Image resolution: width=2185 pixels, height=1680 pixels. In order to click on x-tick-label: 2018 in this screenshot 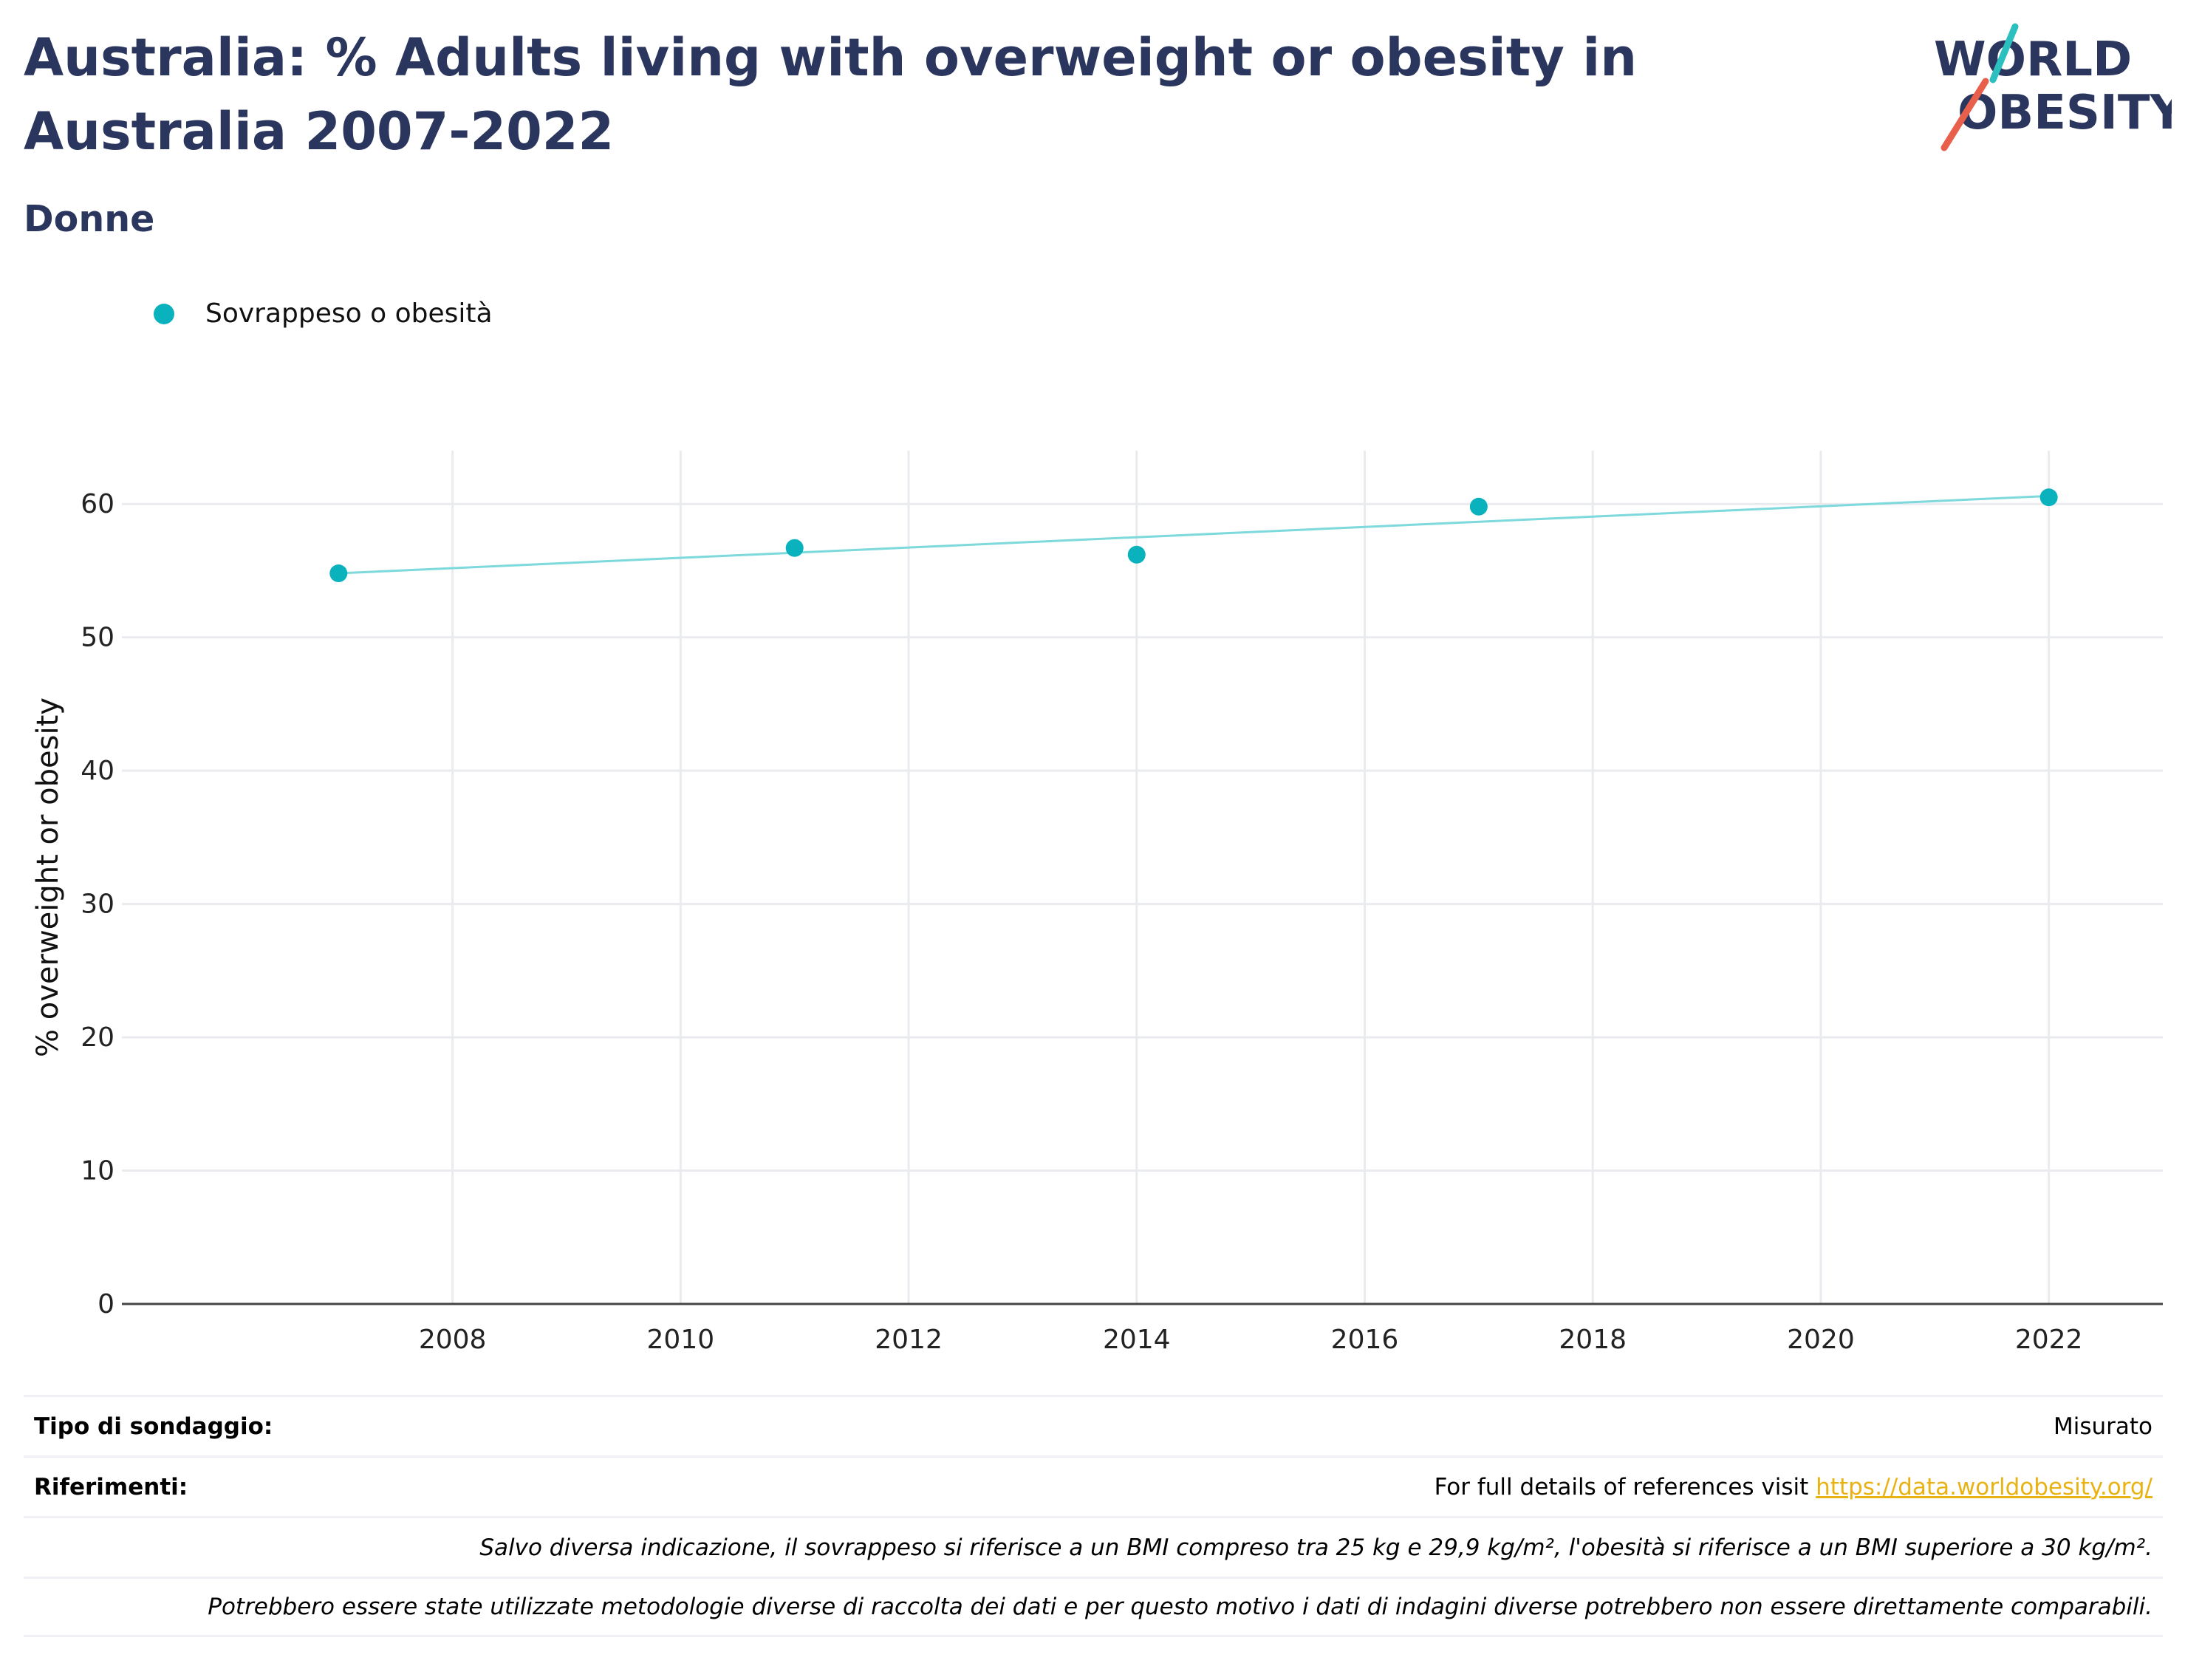, I will do `click(1593, 1340)`.